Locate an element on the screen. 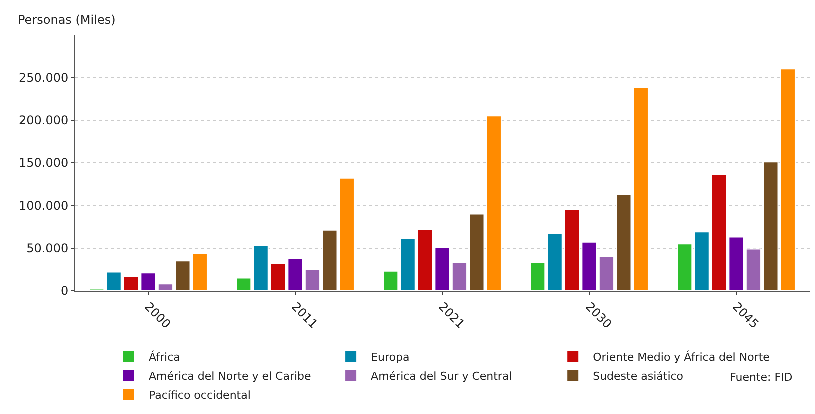  legend-label: Europa is located at coordinates (390, 357).